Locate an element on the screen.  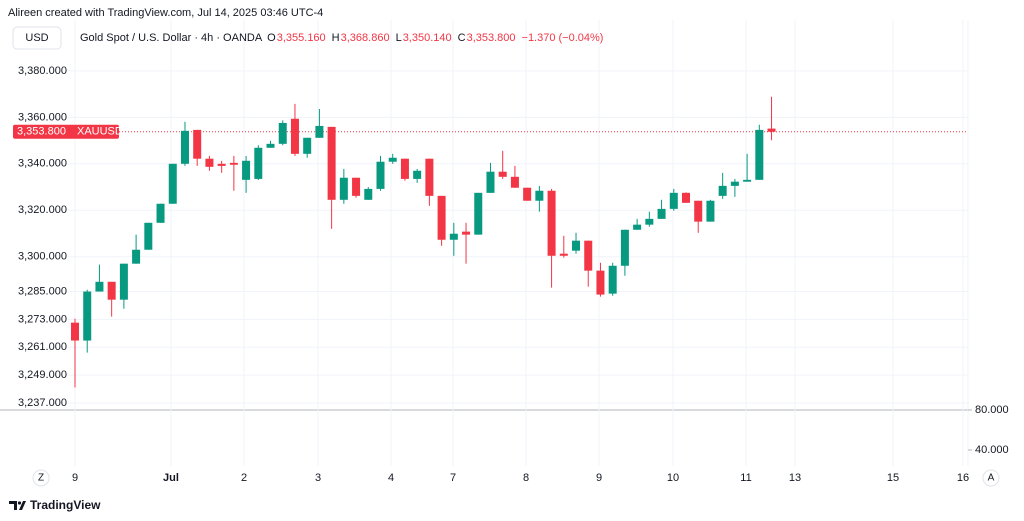
x-tick-label: 16 is located at coordinates (963, 478).